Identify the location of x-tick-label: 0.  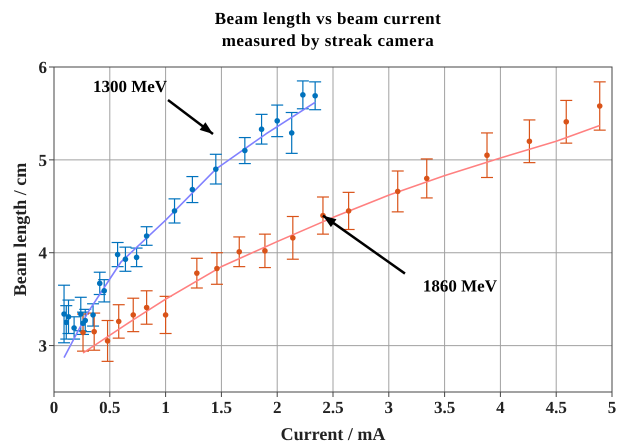
(54, 408).